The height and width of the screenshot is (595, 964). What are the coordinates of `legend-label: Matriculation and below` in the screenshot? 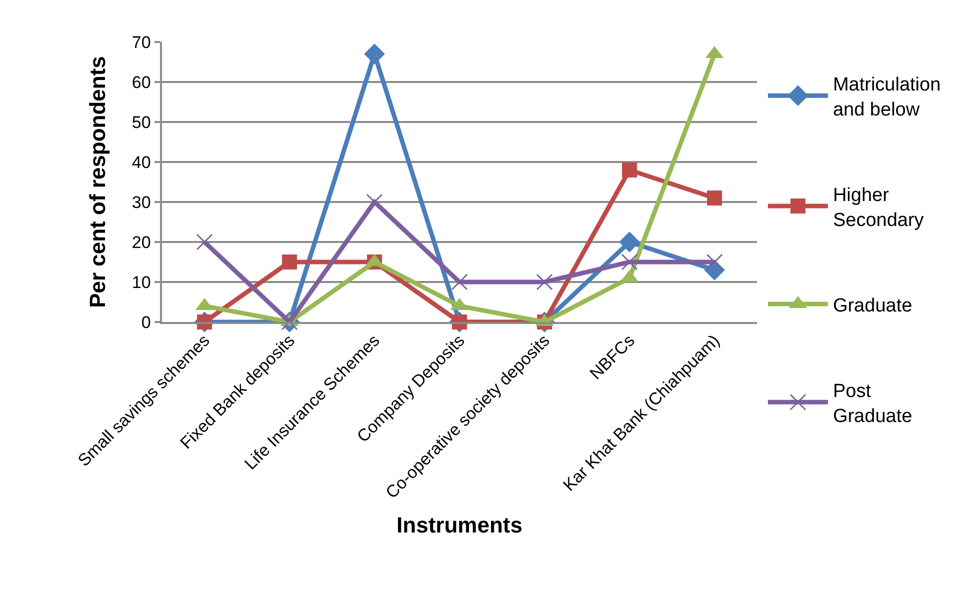 It's located at (886, 97).